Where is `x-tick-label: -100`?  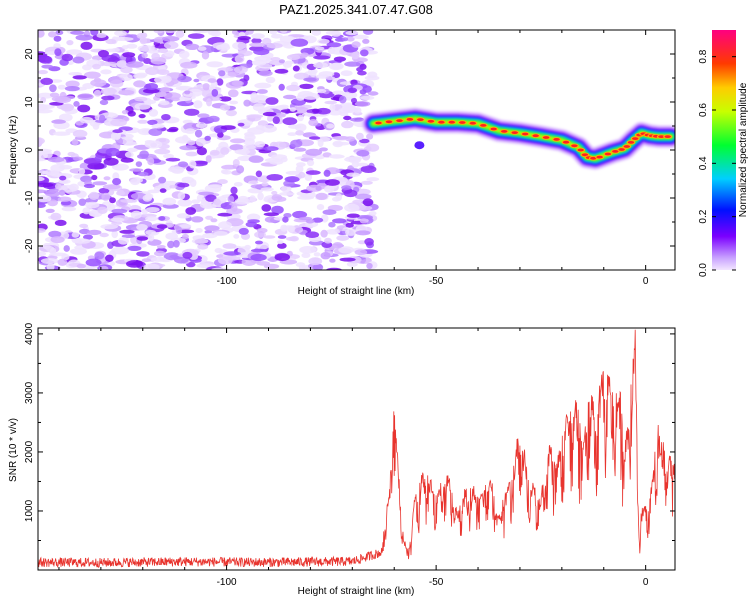 x-tick-label: -100 is located at coordinates (227, 281).